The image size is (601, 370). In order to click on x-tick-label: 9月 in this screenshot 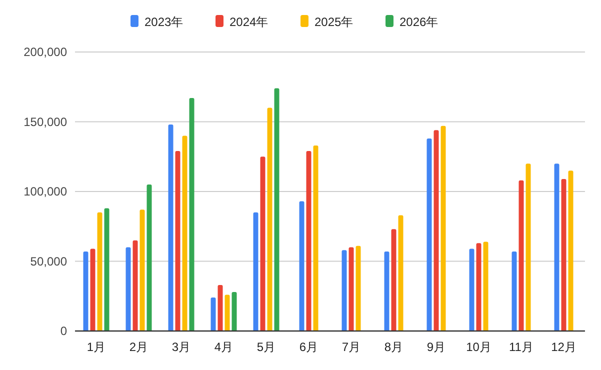, I will do `click(436, 347)`.